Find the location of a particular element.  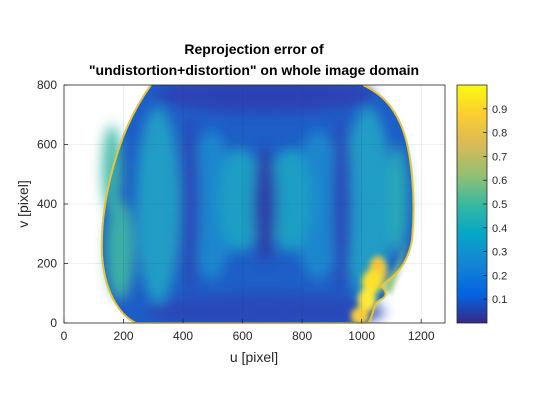

y-axis-label: v [pixel] is located at coordinates (23, 203).